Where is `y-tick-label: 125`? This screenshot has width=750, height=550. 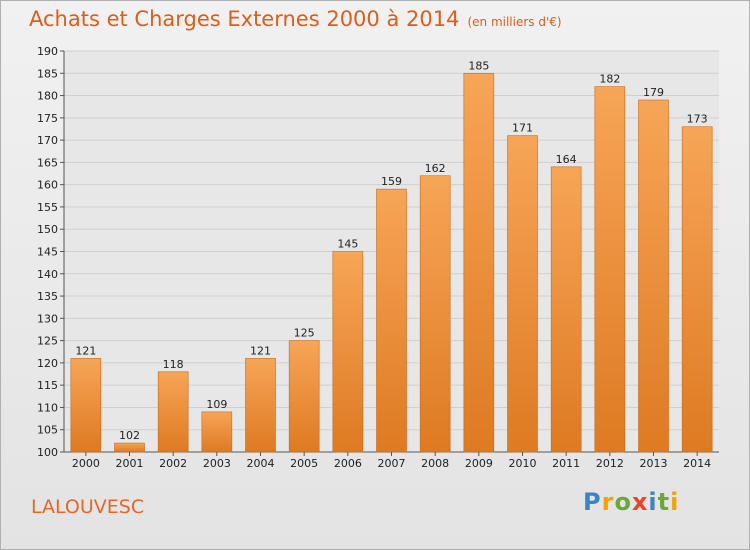 y-tick-label: 125 is located at coordinates (47, 341).